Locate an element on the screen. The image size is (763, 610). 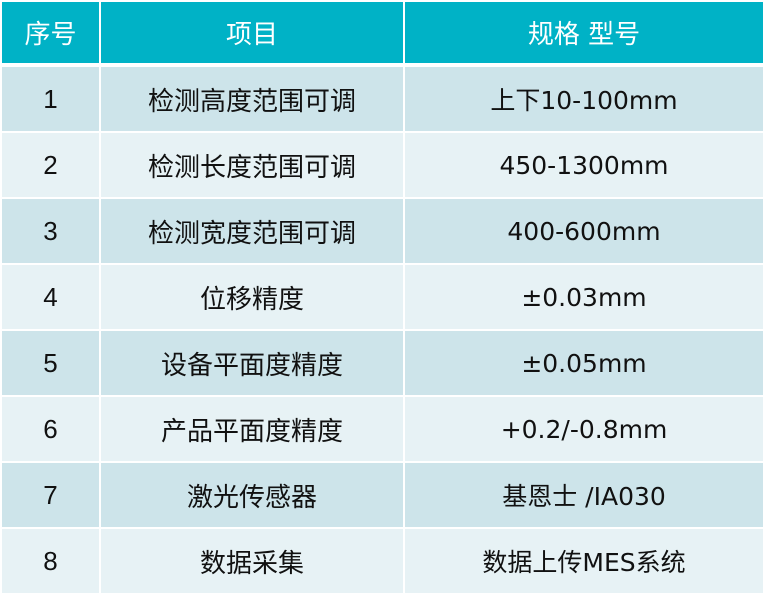
cell-item: 数据采集 is located at coordinates (252, 561).